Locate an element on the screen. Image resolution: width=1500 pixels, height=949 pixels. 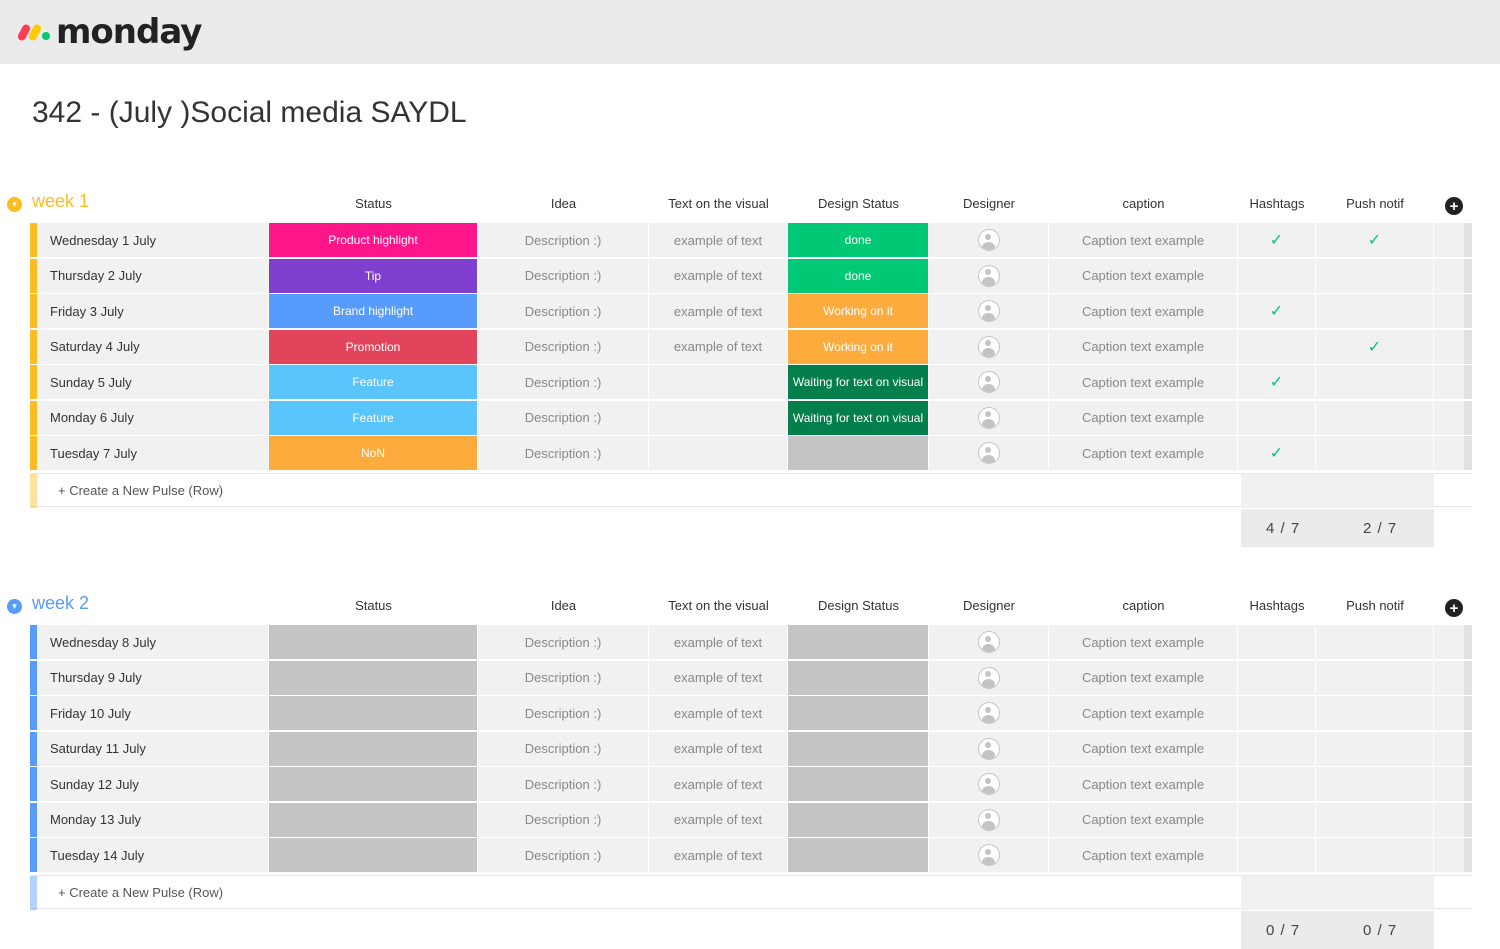
design-status-cell: done is located at coordinates (858, 240).